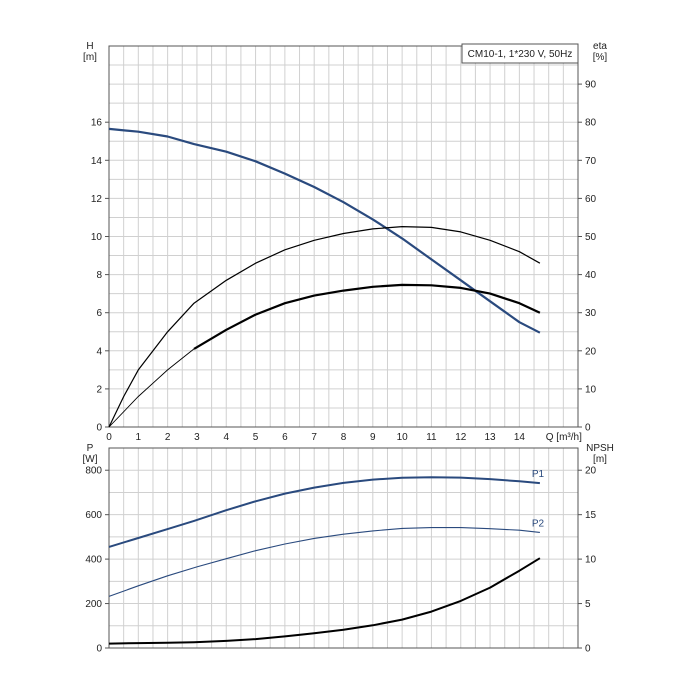 Image resolution: width=700 pixels, height=700 pixels. I want to click on x-tick-label: 1, so click(139, 437).